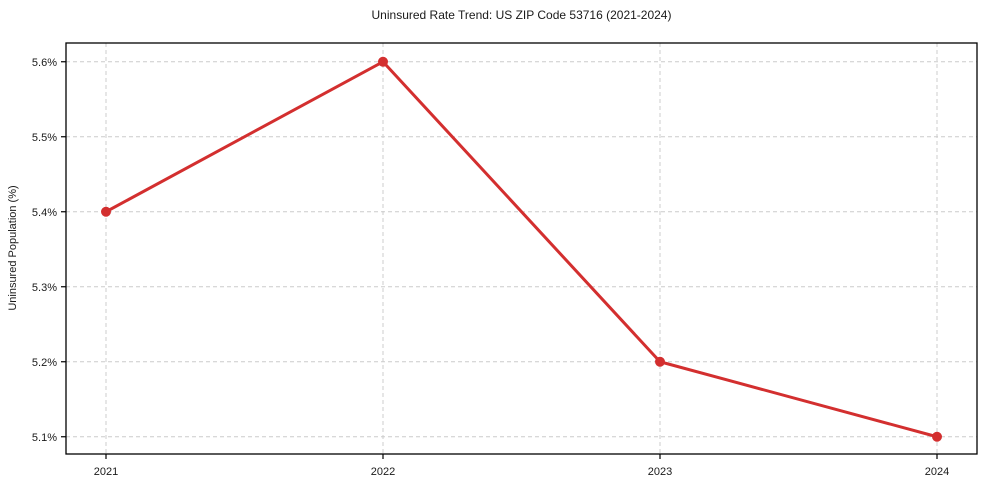 This screenshot has height=490, width=989. What do you see at coordinates (44, 138) in the screenshot?
I see `y-tick-label: 5.5%` at bounding box center [44, 138].